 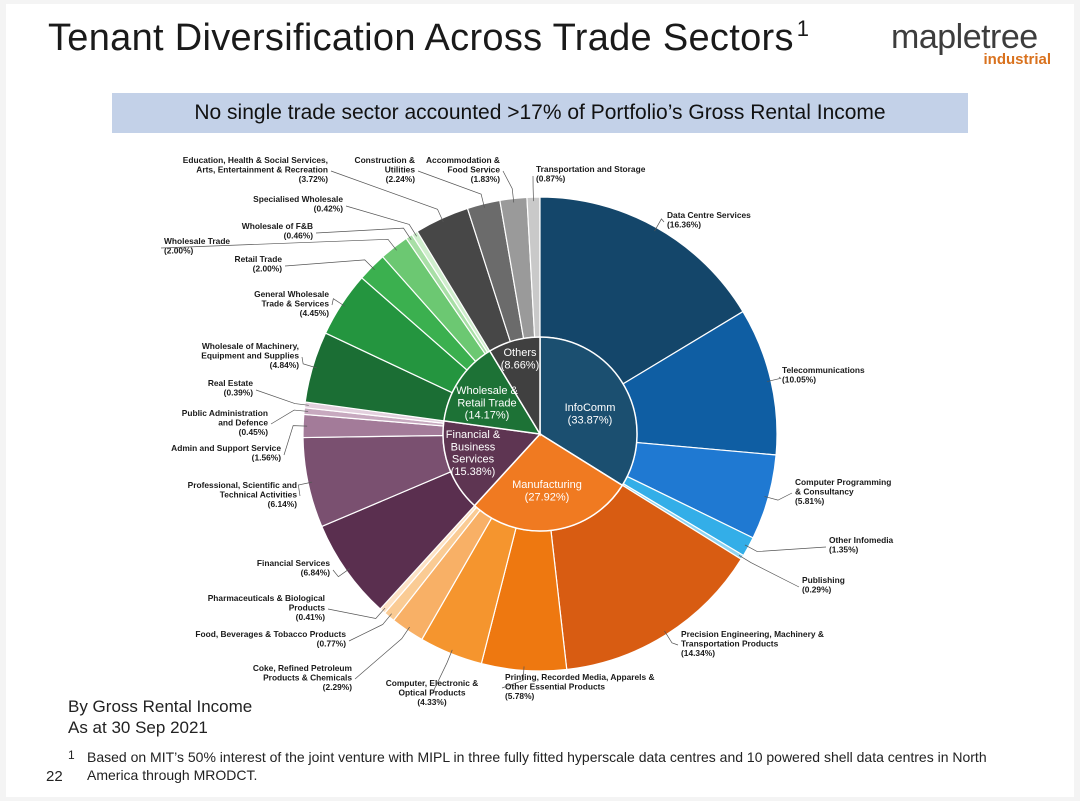 What do you see at coordinates (513, 677) in the screenshot?
I see `leader-line-printing-recorded-media-apparels-other-essential-products` at bounding box center [513, 677].